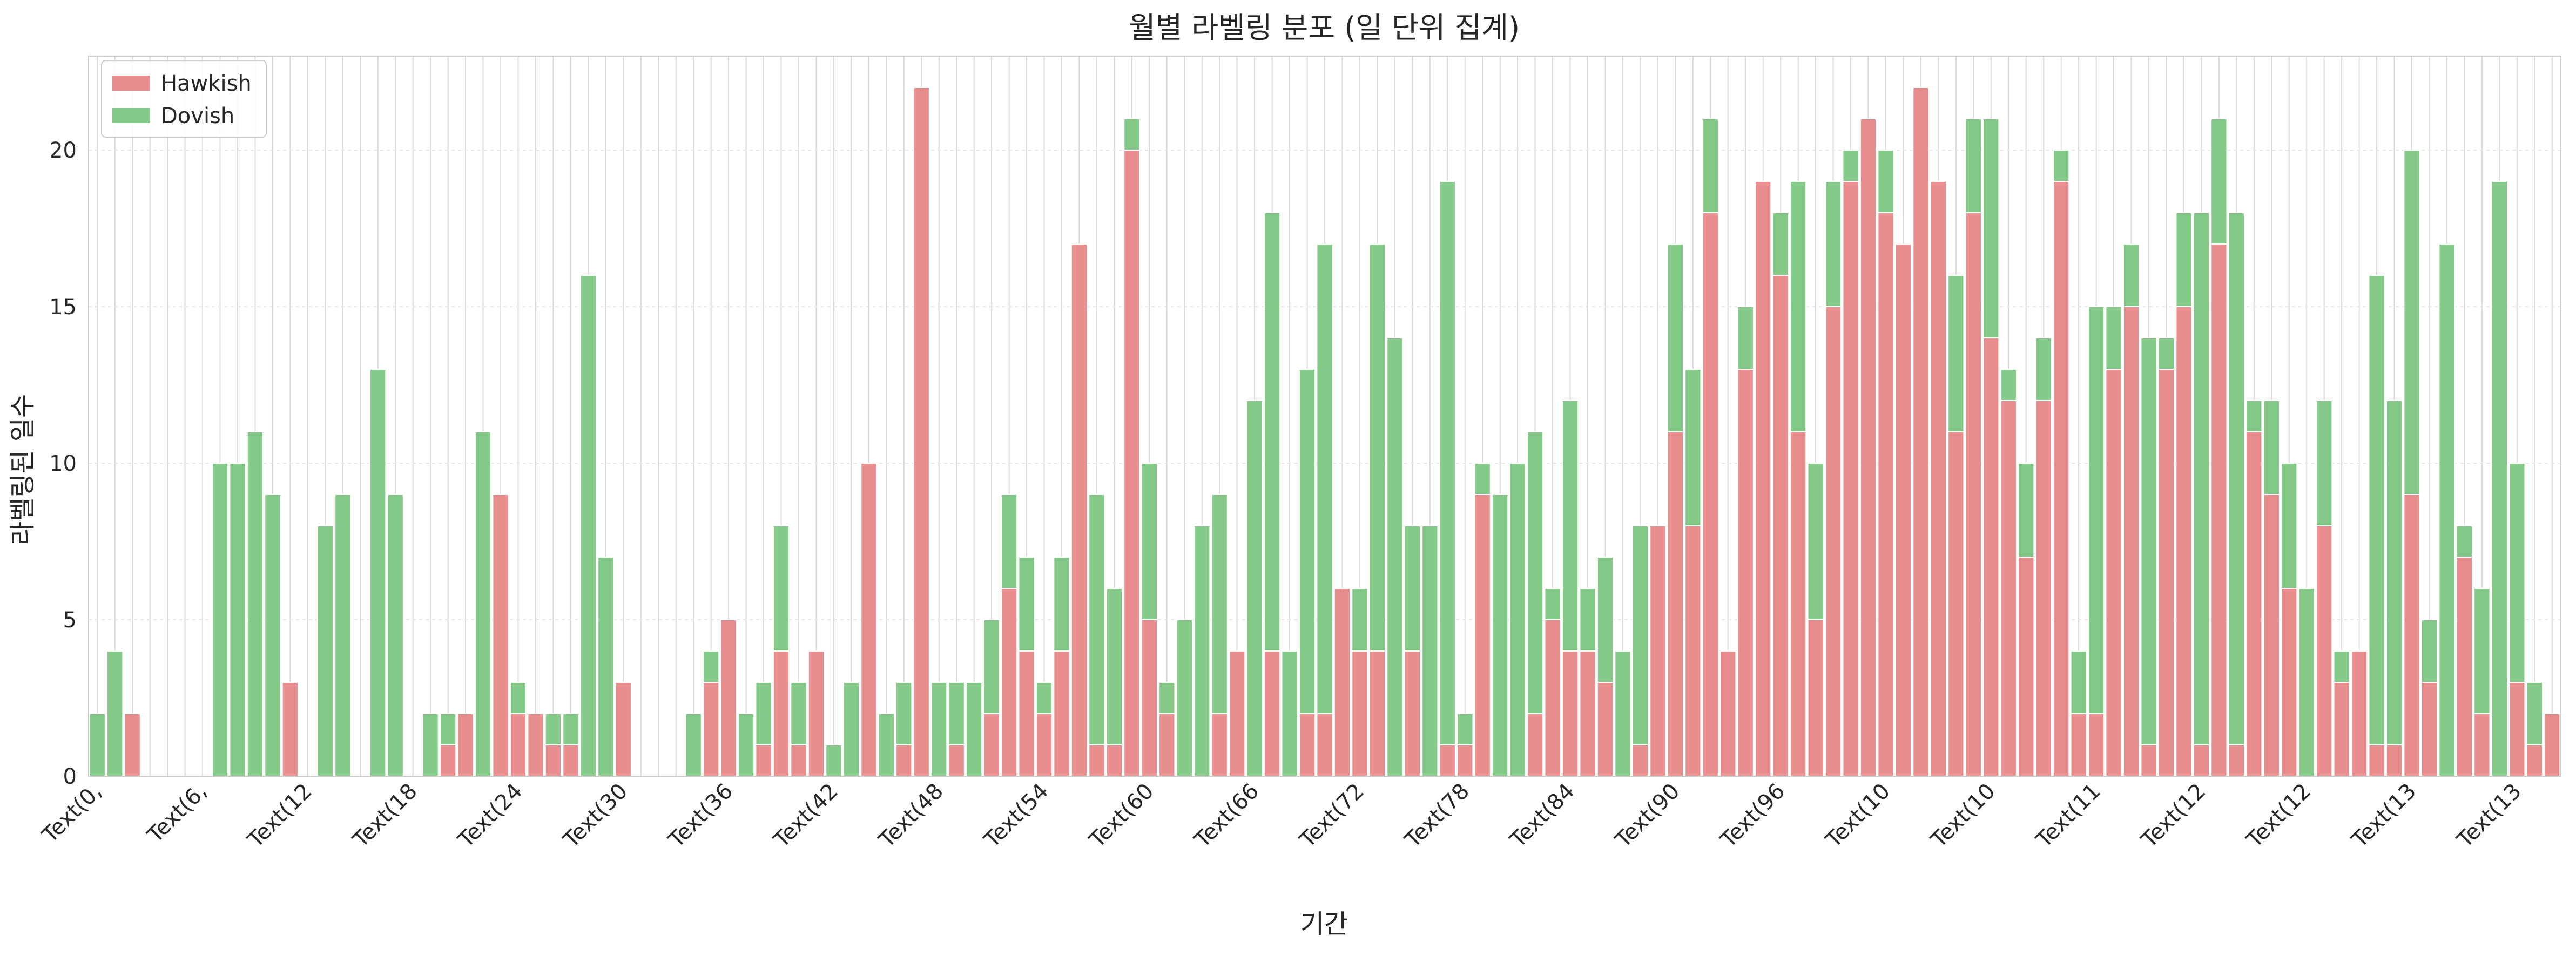 The image size is (2576, 956). Describe the element at coordinates (1324, 28) in the screenshot. I see `chart-title: 월별 라벨링 분포 (일 단위 집계)` at that location.